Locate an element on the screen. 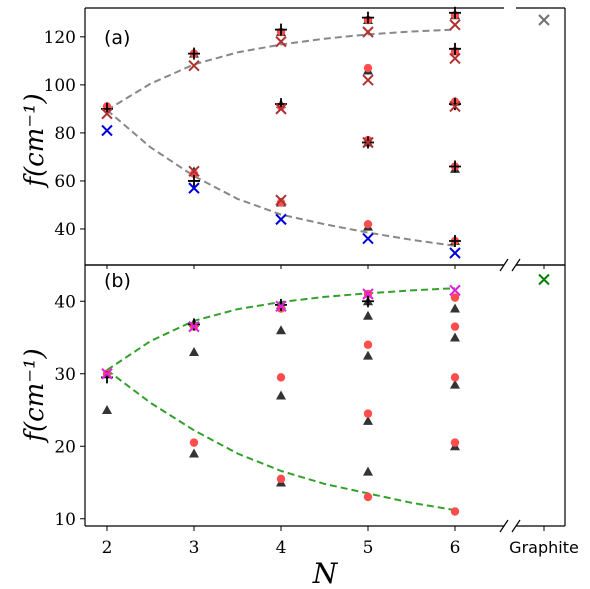 The height and width of the screenshot is (589, 590). panel-a-ytick-label: 120 is located at coordinates (60, 38).